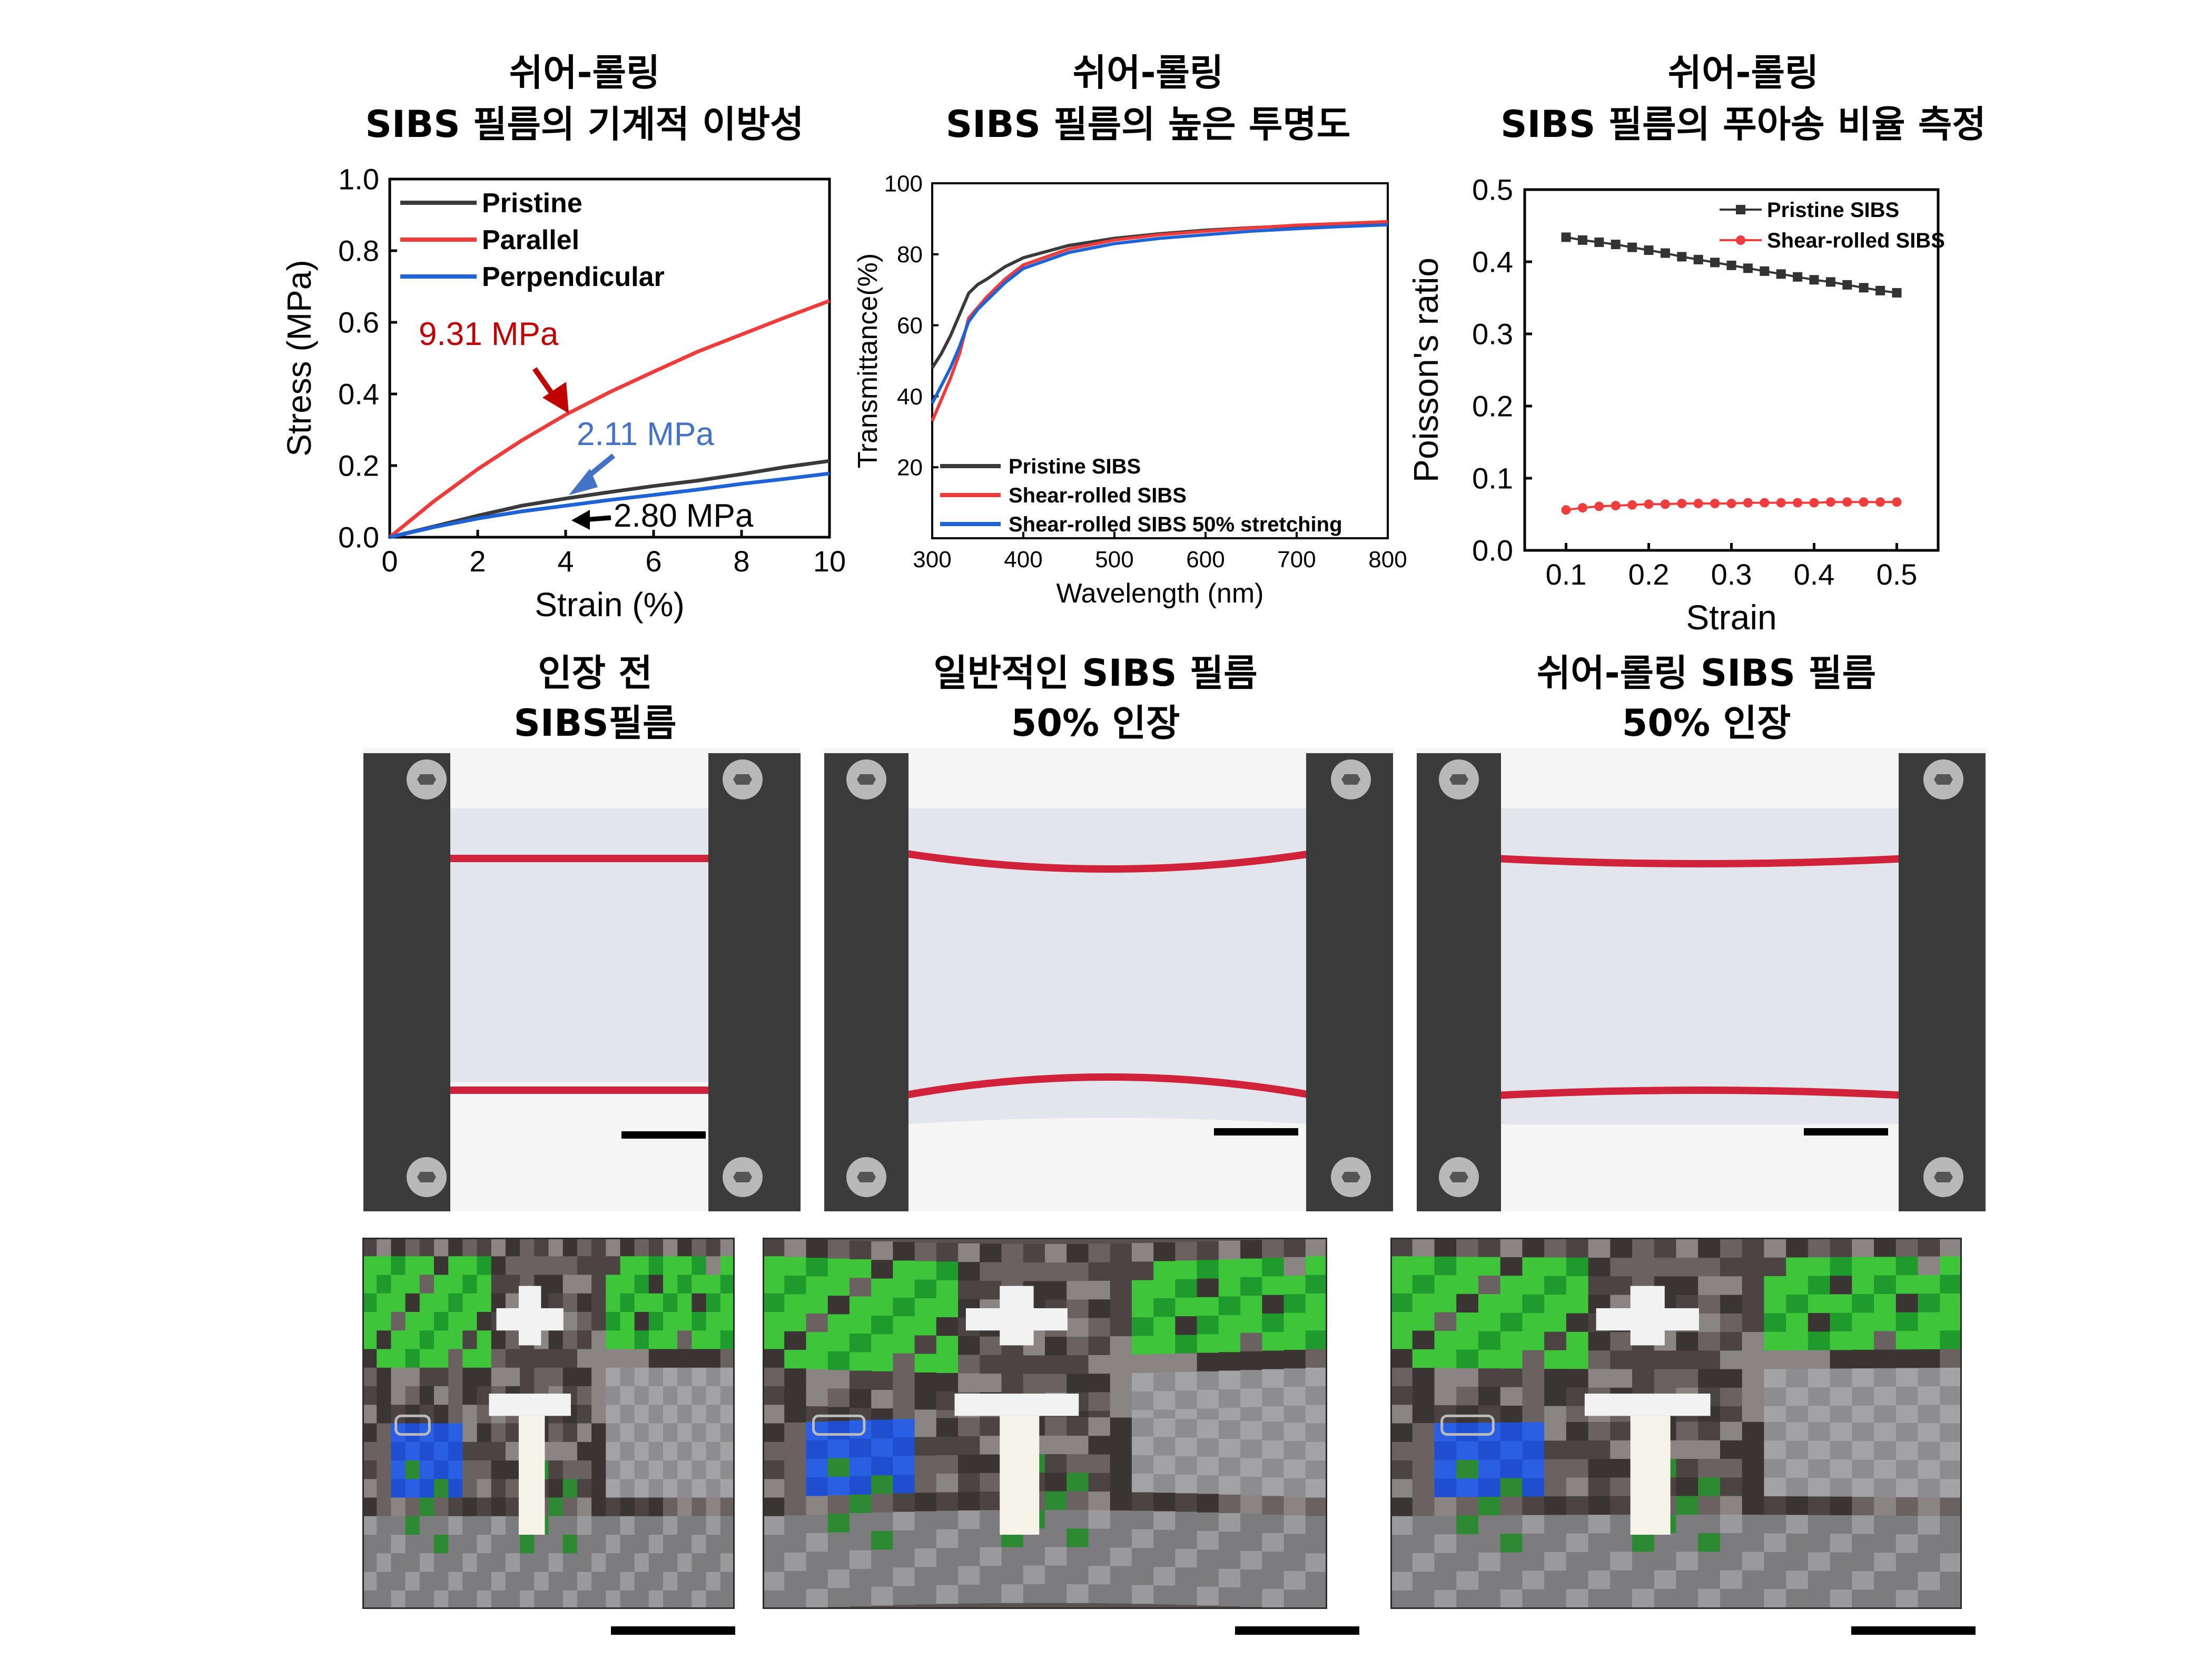  What do you see at coordinates (1492, 334) in the screenshot?
I see `y-tick-label: 0.3` at bounding box center [1492, 334].